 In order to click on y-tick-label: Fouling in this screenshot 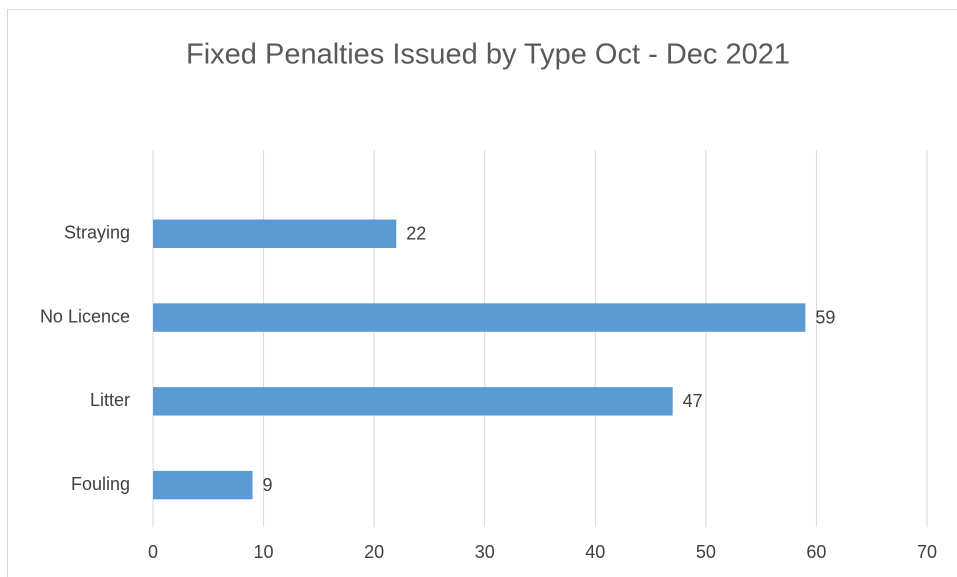, I will do `click(100, 484)`.